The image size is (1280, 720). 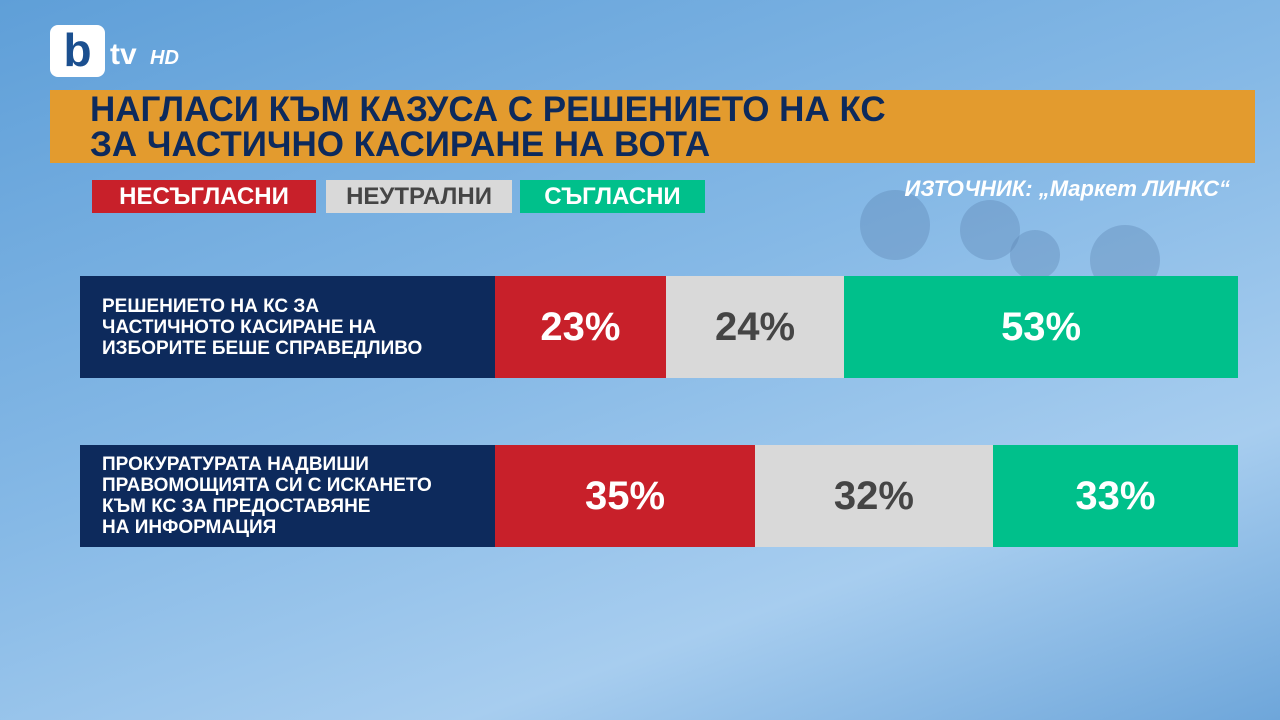 I want to click on value-label: 53%, so click(x=1041, y=326).